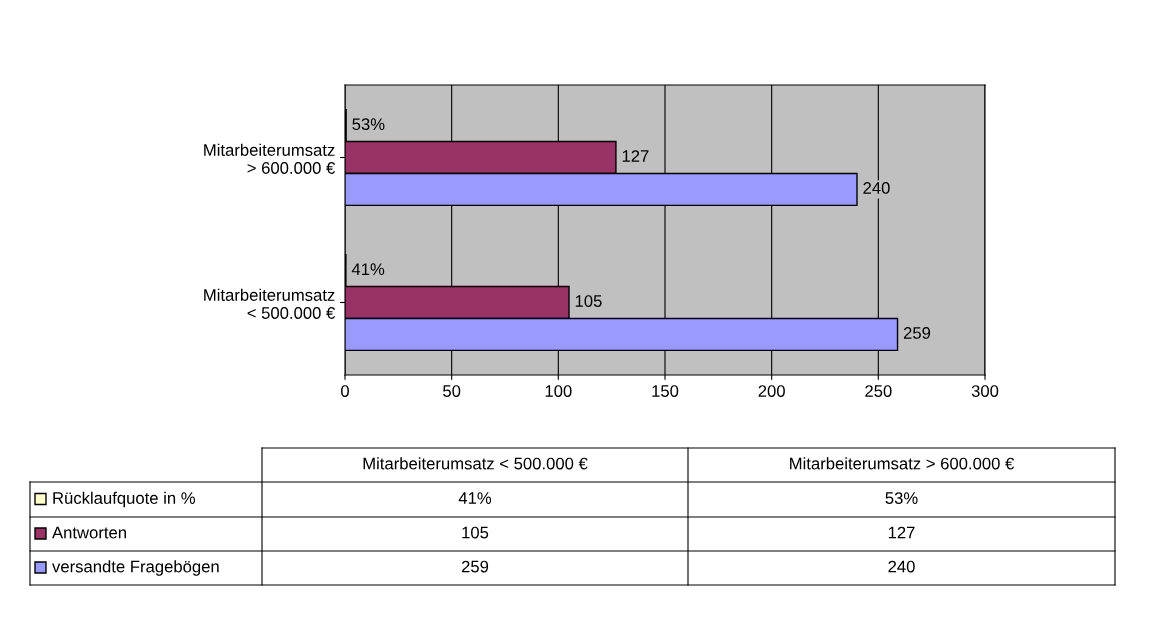 The image size is (1155, 617). What do you see at coordinates (665, 391) in the screenshot?
I see `x-tick-label: 150` at bounding box center [665, 391].